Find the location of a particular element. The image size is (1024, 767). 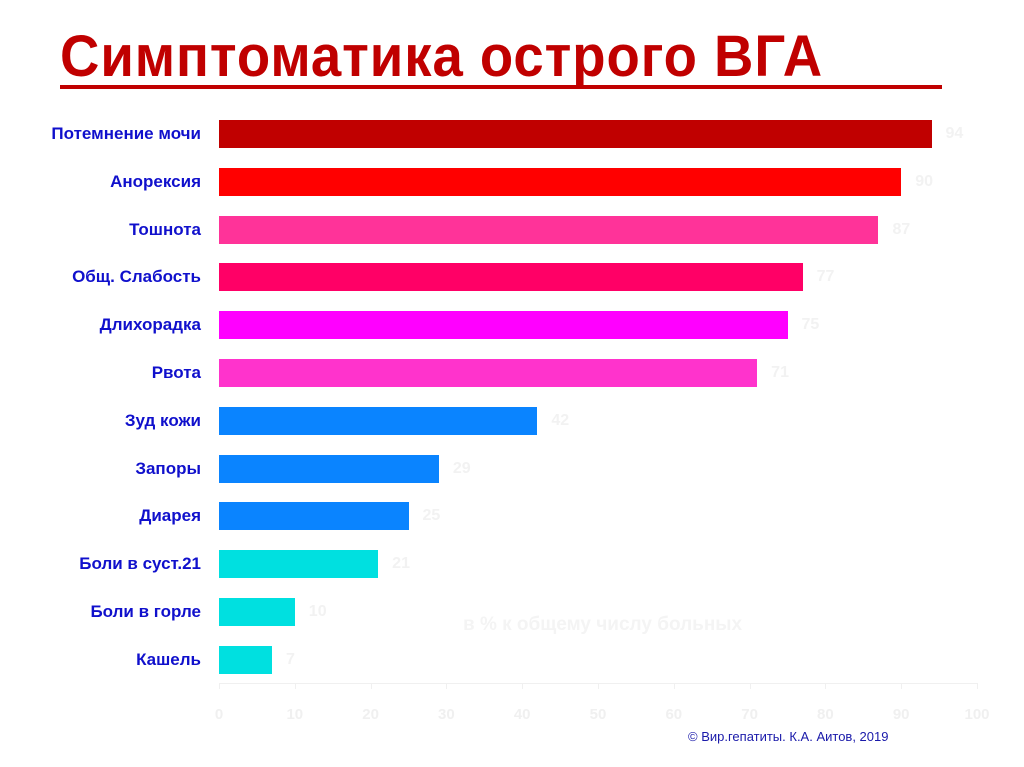

chart-title: Симптоматика острого ВГА is located at coordinates (442, 56).